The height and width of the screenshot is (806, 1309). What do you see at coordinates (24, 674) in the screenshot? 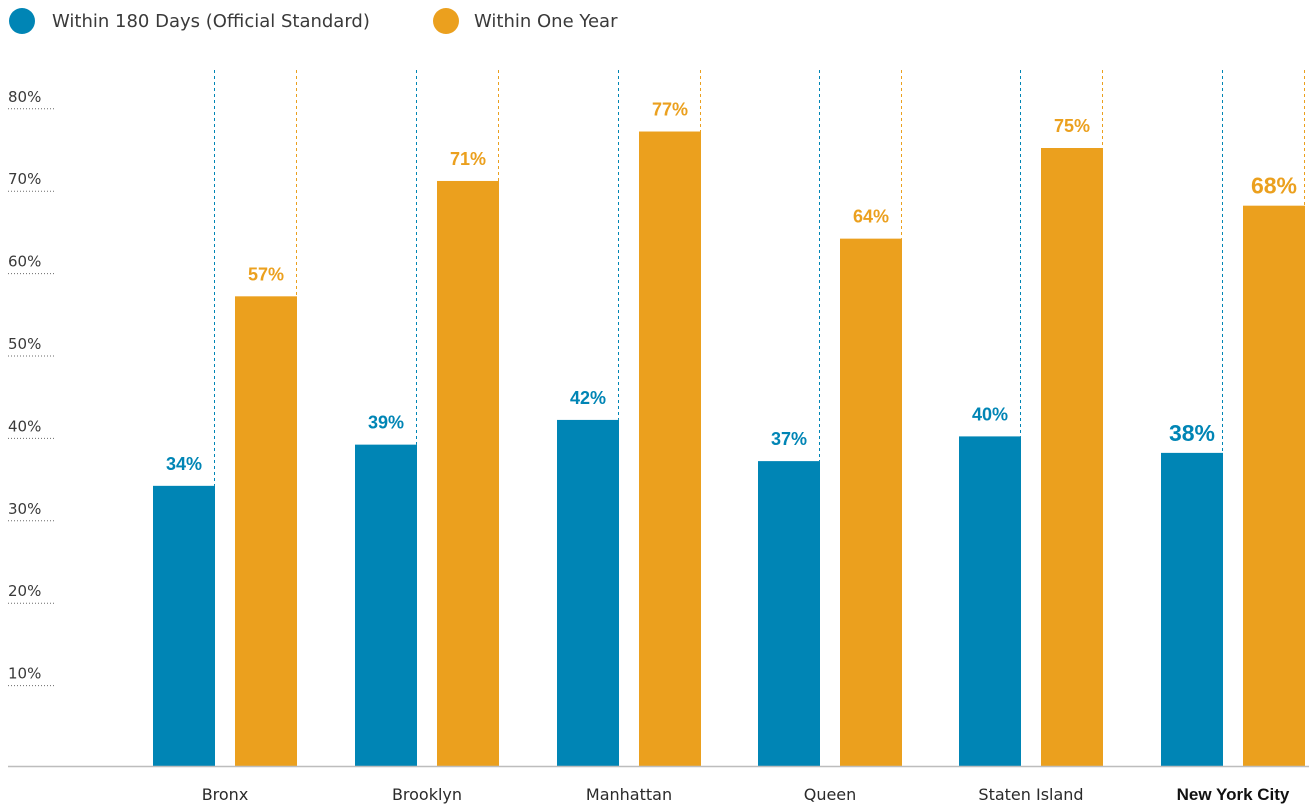
I see `y-tick-label: 10%` at bounding box center [24, 674].